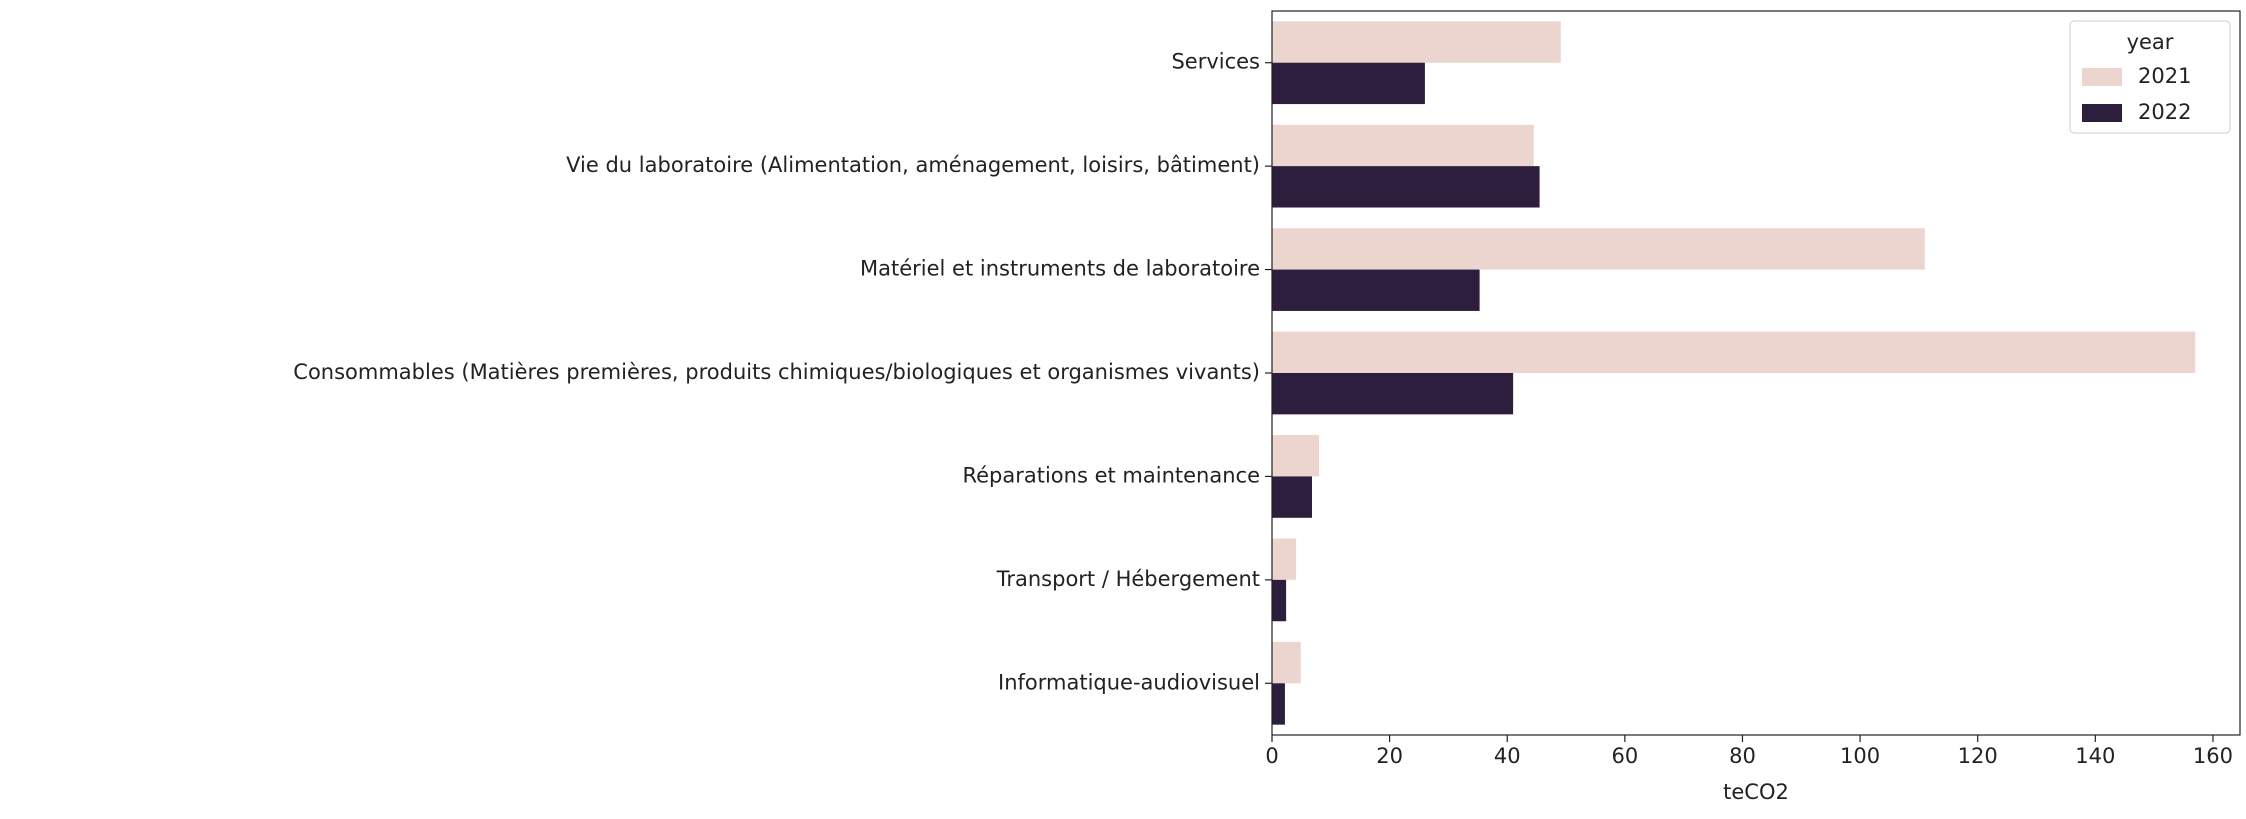  I want to click on legend-label: 2021, so click(2164, 76).